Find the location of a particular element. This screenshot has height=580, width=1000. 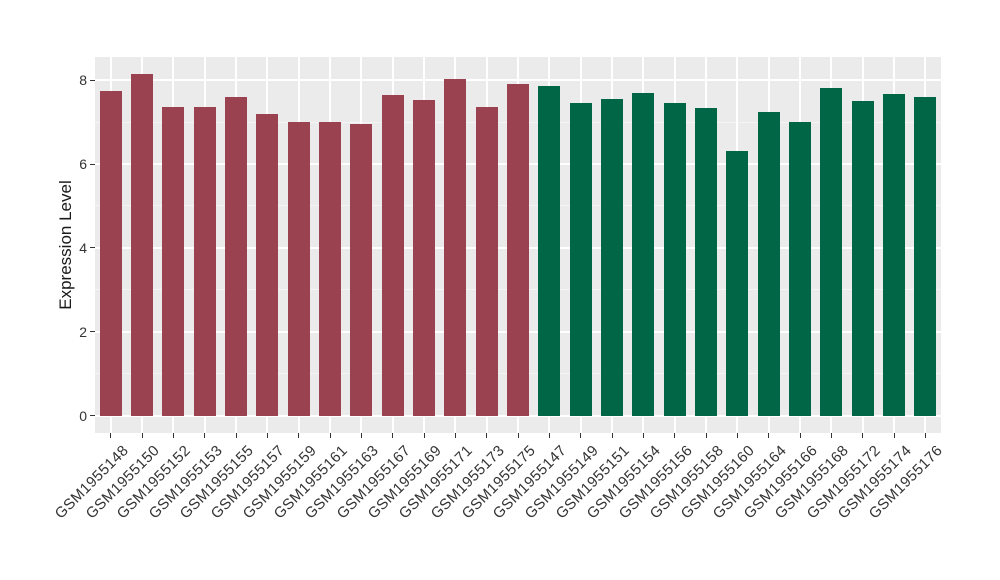

y-tick-label: 0 is located at coordinates (83, 415).